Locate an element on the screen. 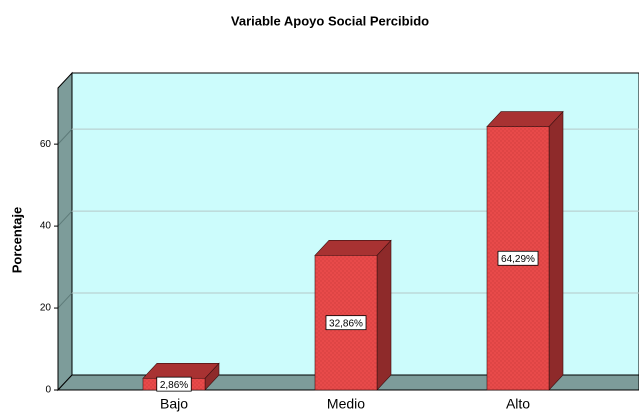  value-label: 64,29% is located at coordinates (518, 259).